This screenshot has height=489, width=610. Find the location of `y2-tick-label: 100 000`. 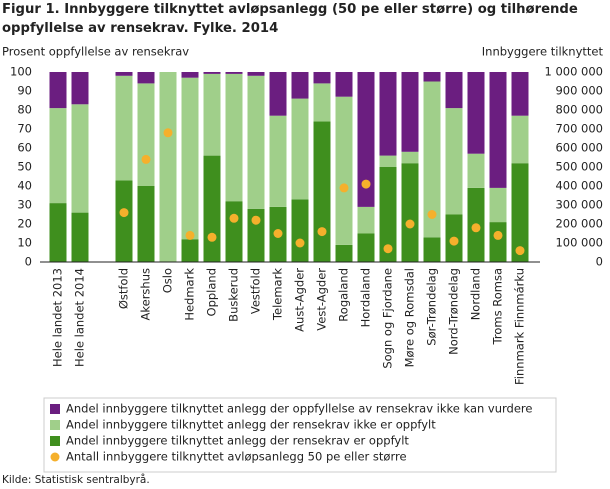

y2-tick-label: 100 000 is located at coordinates (579, 243).